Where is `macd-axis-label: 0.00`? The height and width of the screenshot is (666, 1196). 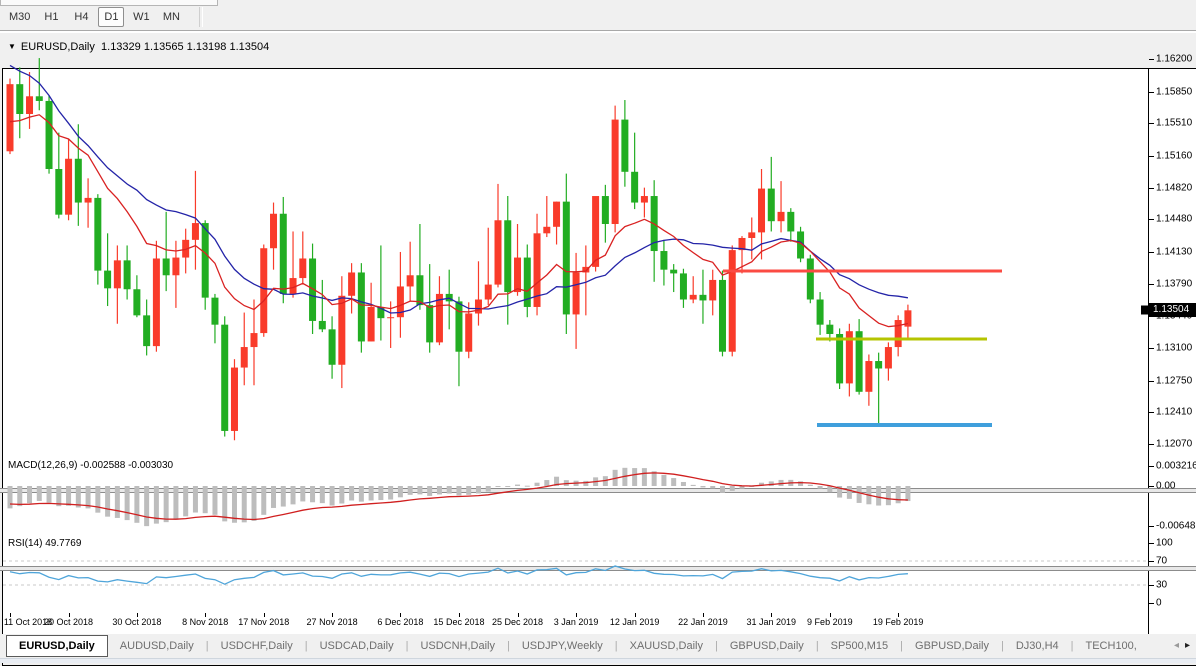 macd-axis-label: 0.00 is located at coordinates (1166, 486).